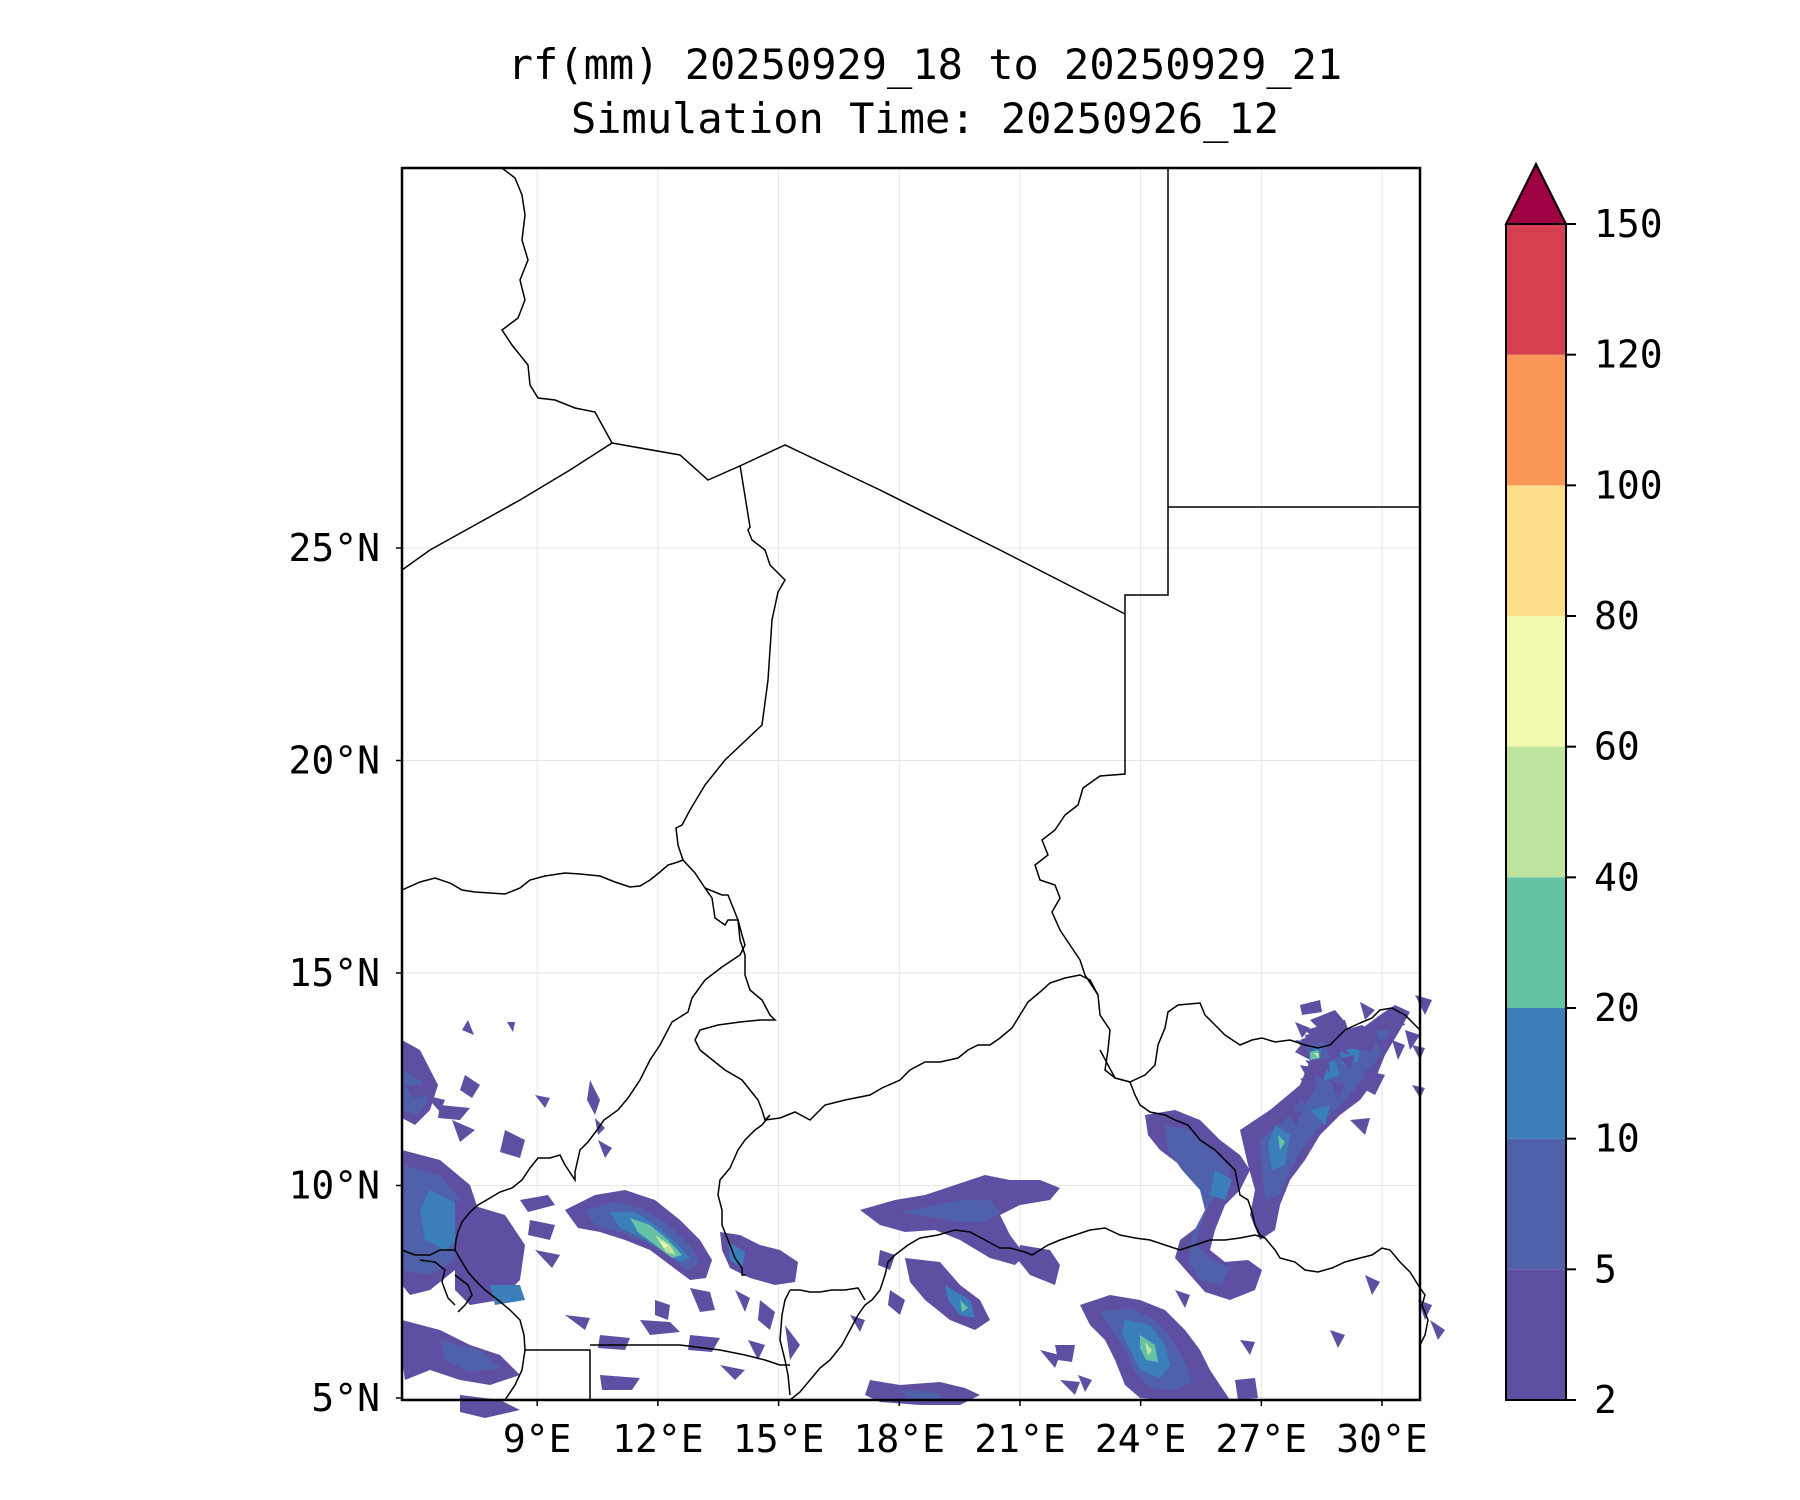  I want to click on title-line-2: Simulation Time: 20250926_12, so click(924, 118).